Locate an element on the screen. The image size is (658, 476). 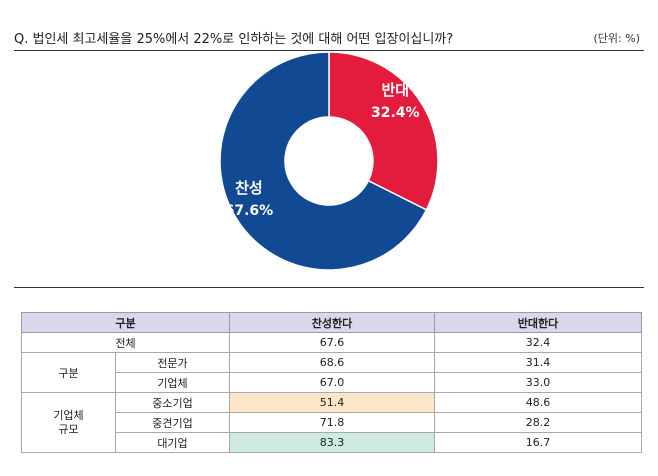
table-row: 전체 67.6 32.4 is located at coordinates (331, 342).